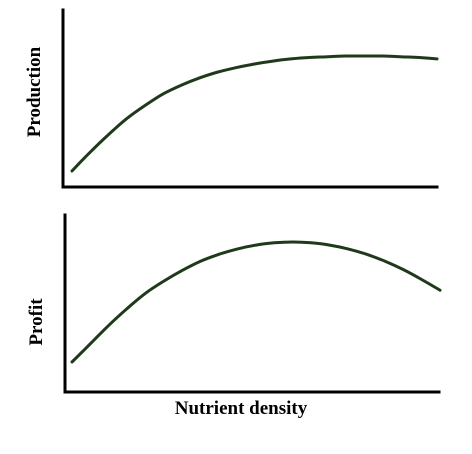 This screenshot has width=472, height=454. What do you see at coordinates (36, 322) in the screenshot?
I see `profit-y-axis-title: Profit` at bounding box center [36, 322].